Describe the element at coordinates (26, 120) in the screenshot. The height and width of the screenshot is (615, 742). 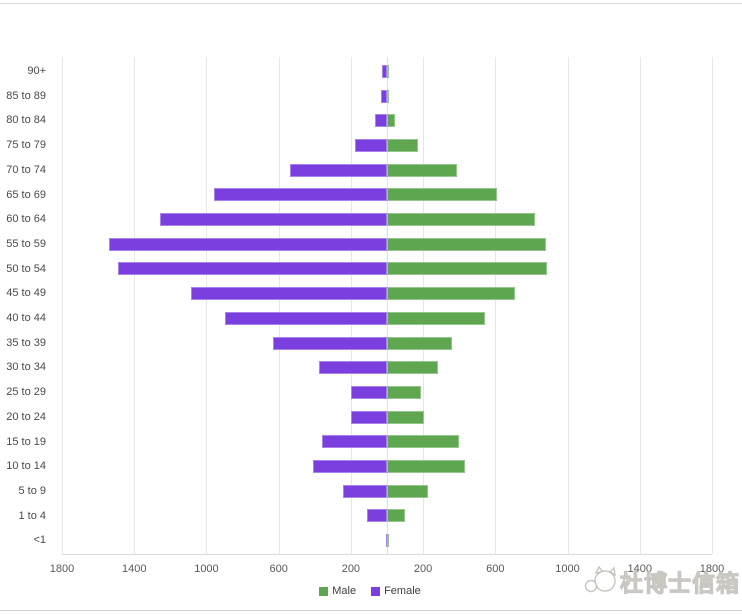
I see `y-axis-label: 80 to 84` at that location.